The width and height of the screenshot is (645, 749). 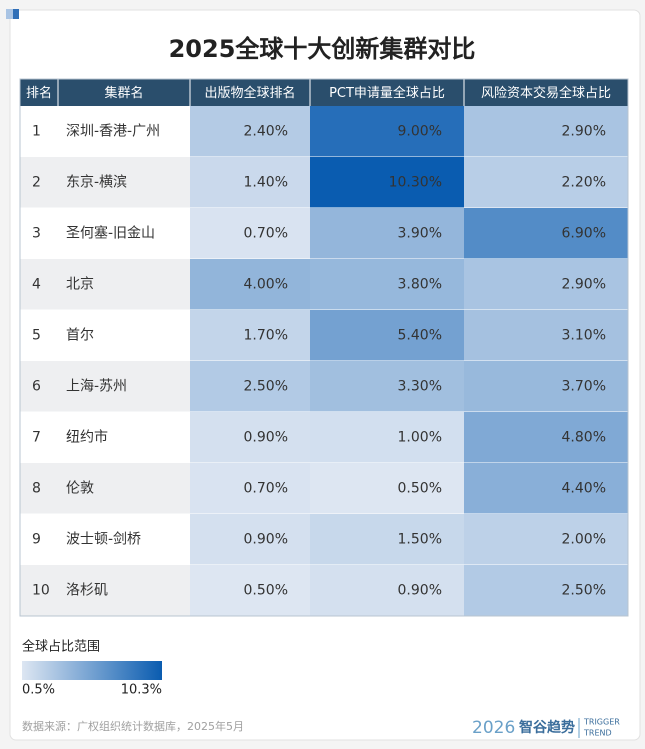 What do you see at coordinates (103, 540) in the screenshot?
I see `name-cell: 波士顿-剑桥` at bounding box center [103, 540].